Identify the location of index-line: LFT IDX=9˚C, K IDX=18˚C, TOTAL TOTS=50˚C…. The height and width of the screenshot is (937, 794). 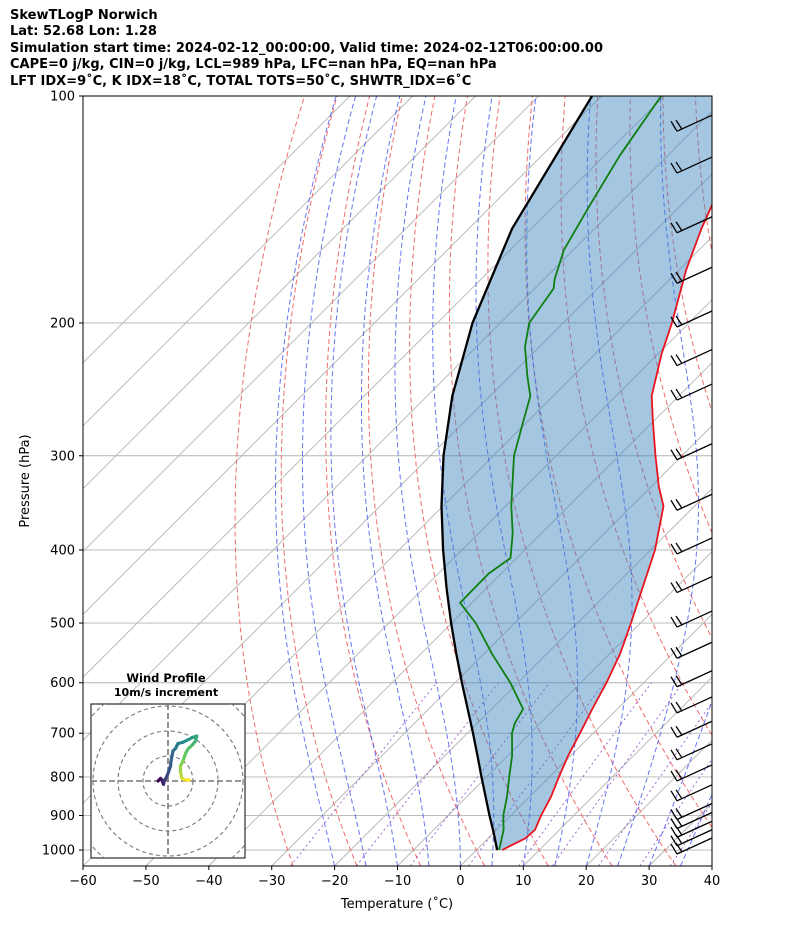
(241, 81).